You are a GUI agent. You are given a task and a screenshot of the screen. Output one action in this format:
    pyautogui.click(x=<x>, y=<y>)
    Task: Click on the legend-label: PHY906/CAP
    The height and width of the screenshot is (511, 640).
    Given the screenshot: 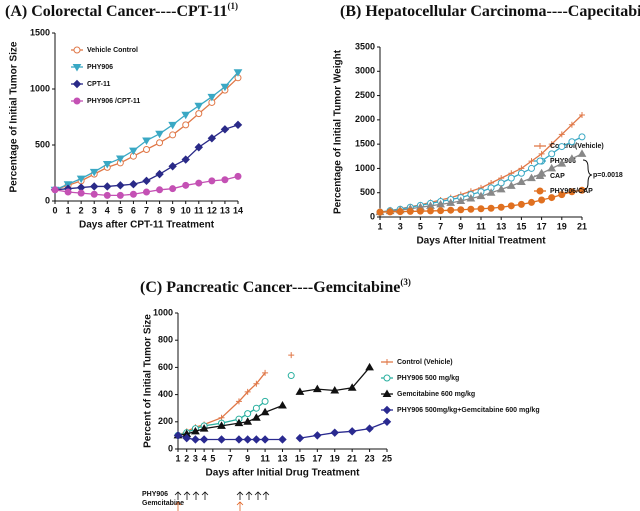 What is the action you would take?
    pyautogui.click(x=571, y=191)
    